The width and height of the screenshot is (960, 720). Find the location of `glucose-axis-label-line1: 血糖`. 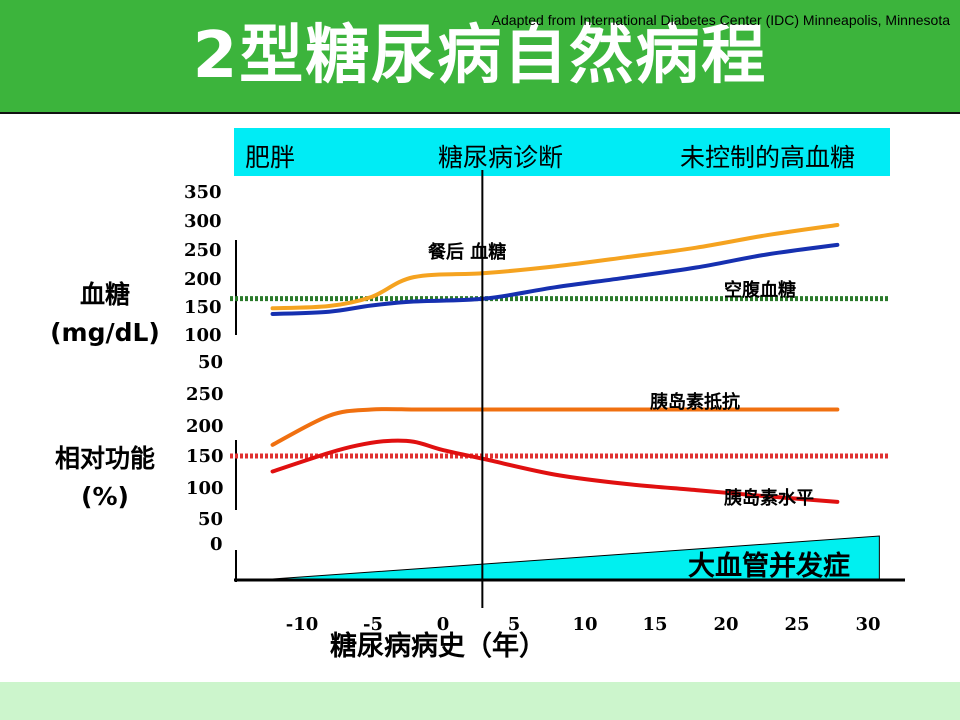

glucose-axis-label-line1: 血糖 is located at coordinates (104, 294).